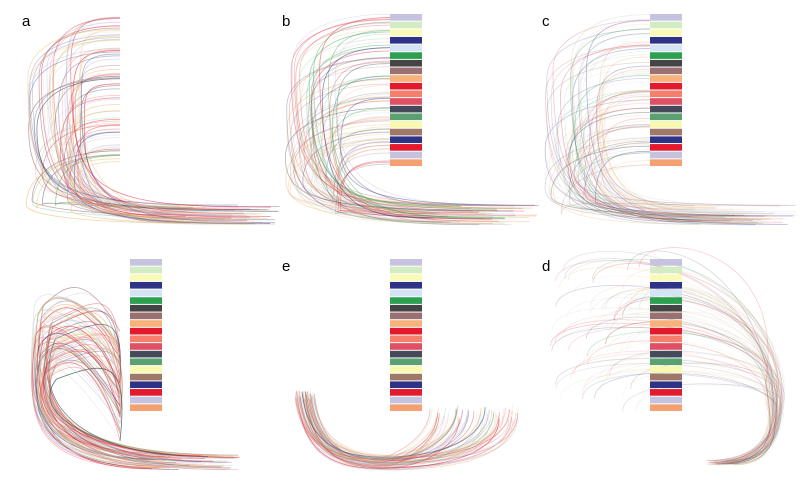 The height and width of the screenshot is (493, 800). What do you see at coordinates (546, 266) in the screenshot?
I see `panel-label: d` at bounding box center [546, 266].